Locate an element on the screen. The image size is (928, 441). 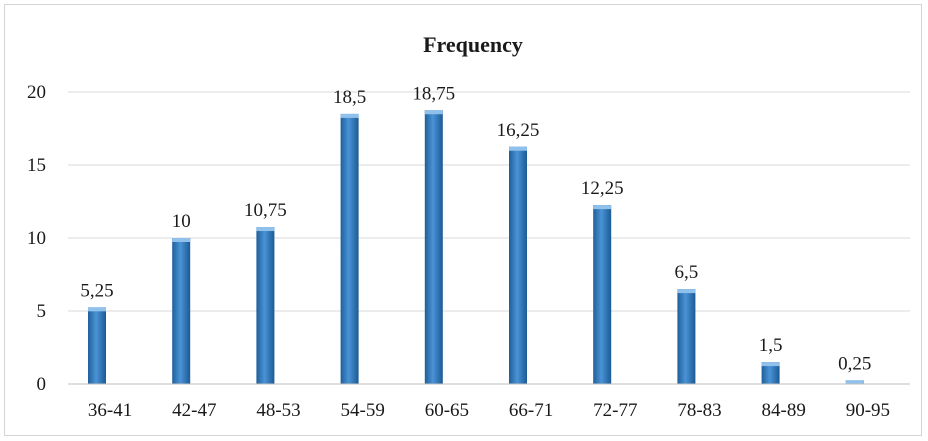
x-tick-label: 54-59 is located at coordinates (363, 410).